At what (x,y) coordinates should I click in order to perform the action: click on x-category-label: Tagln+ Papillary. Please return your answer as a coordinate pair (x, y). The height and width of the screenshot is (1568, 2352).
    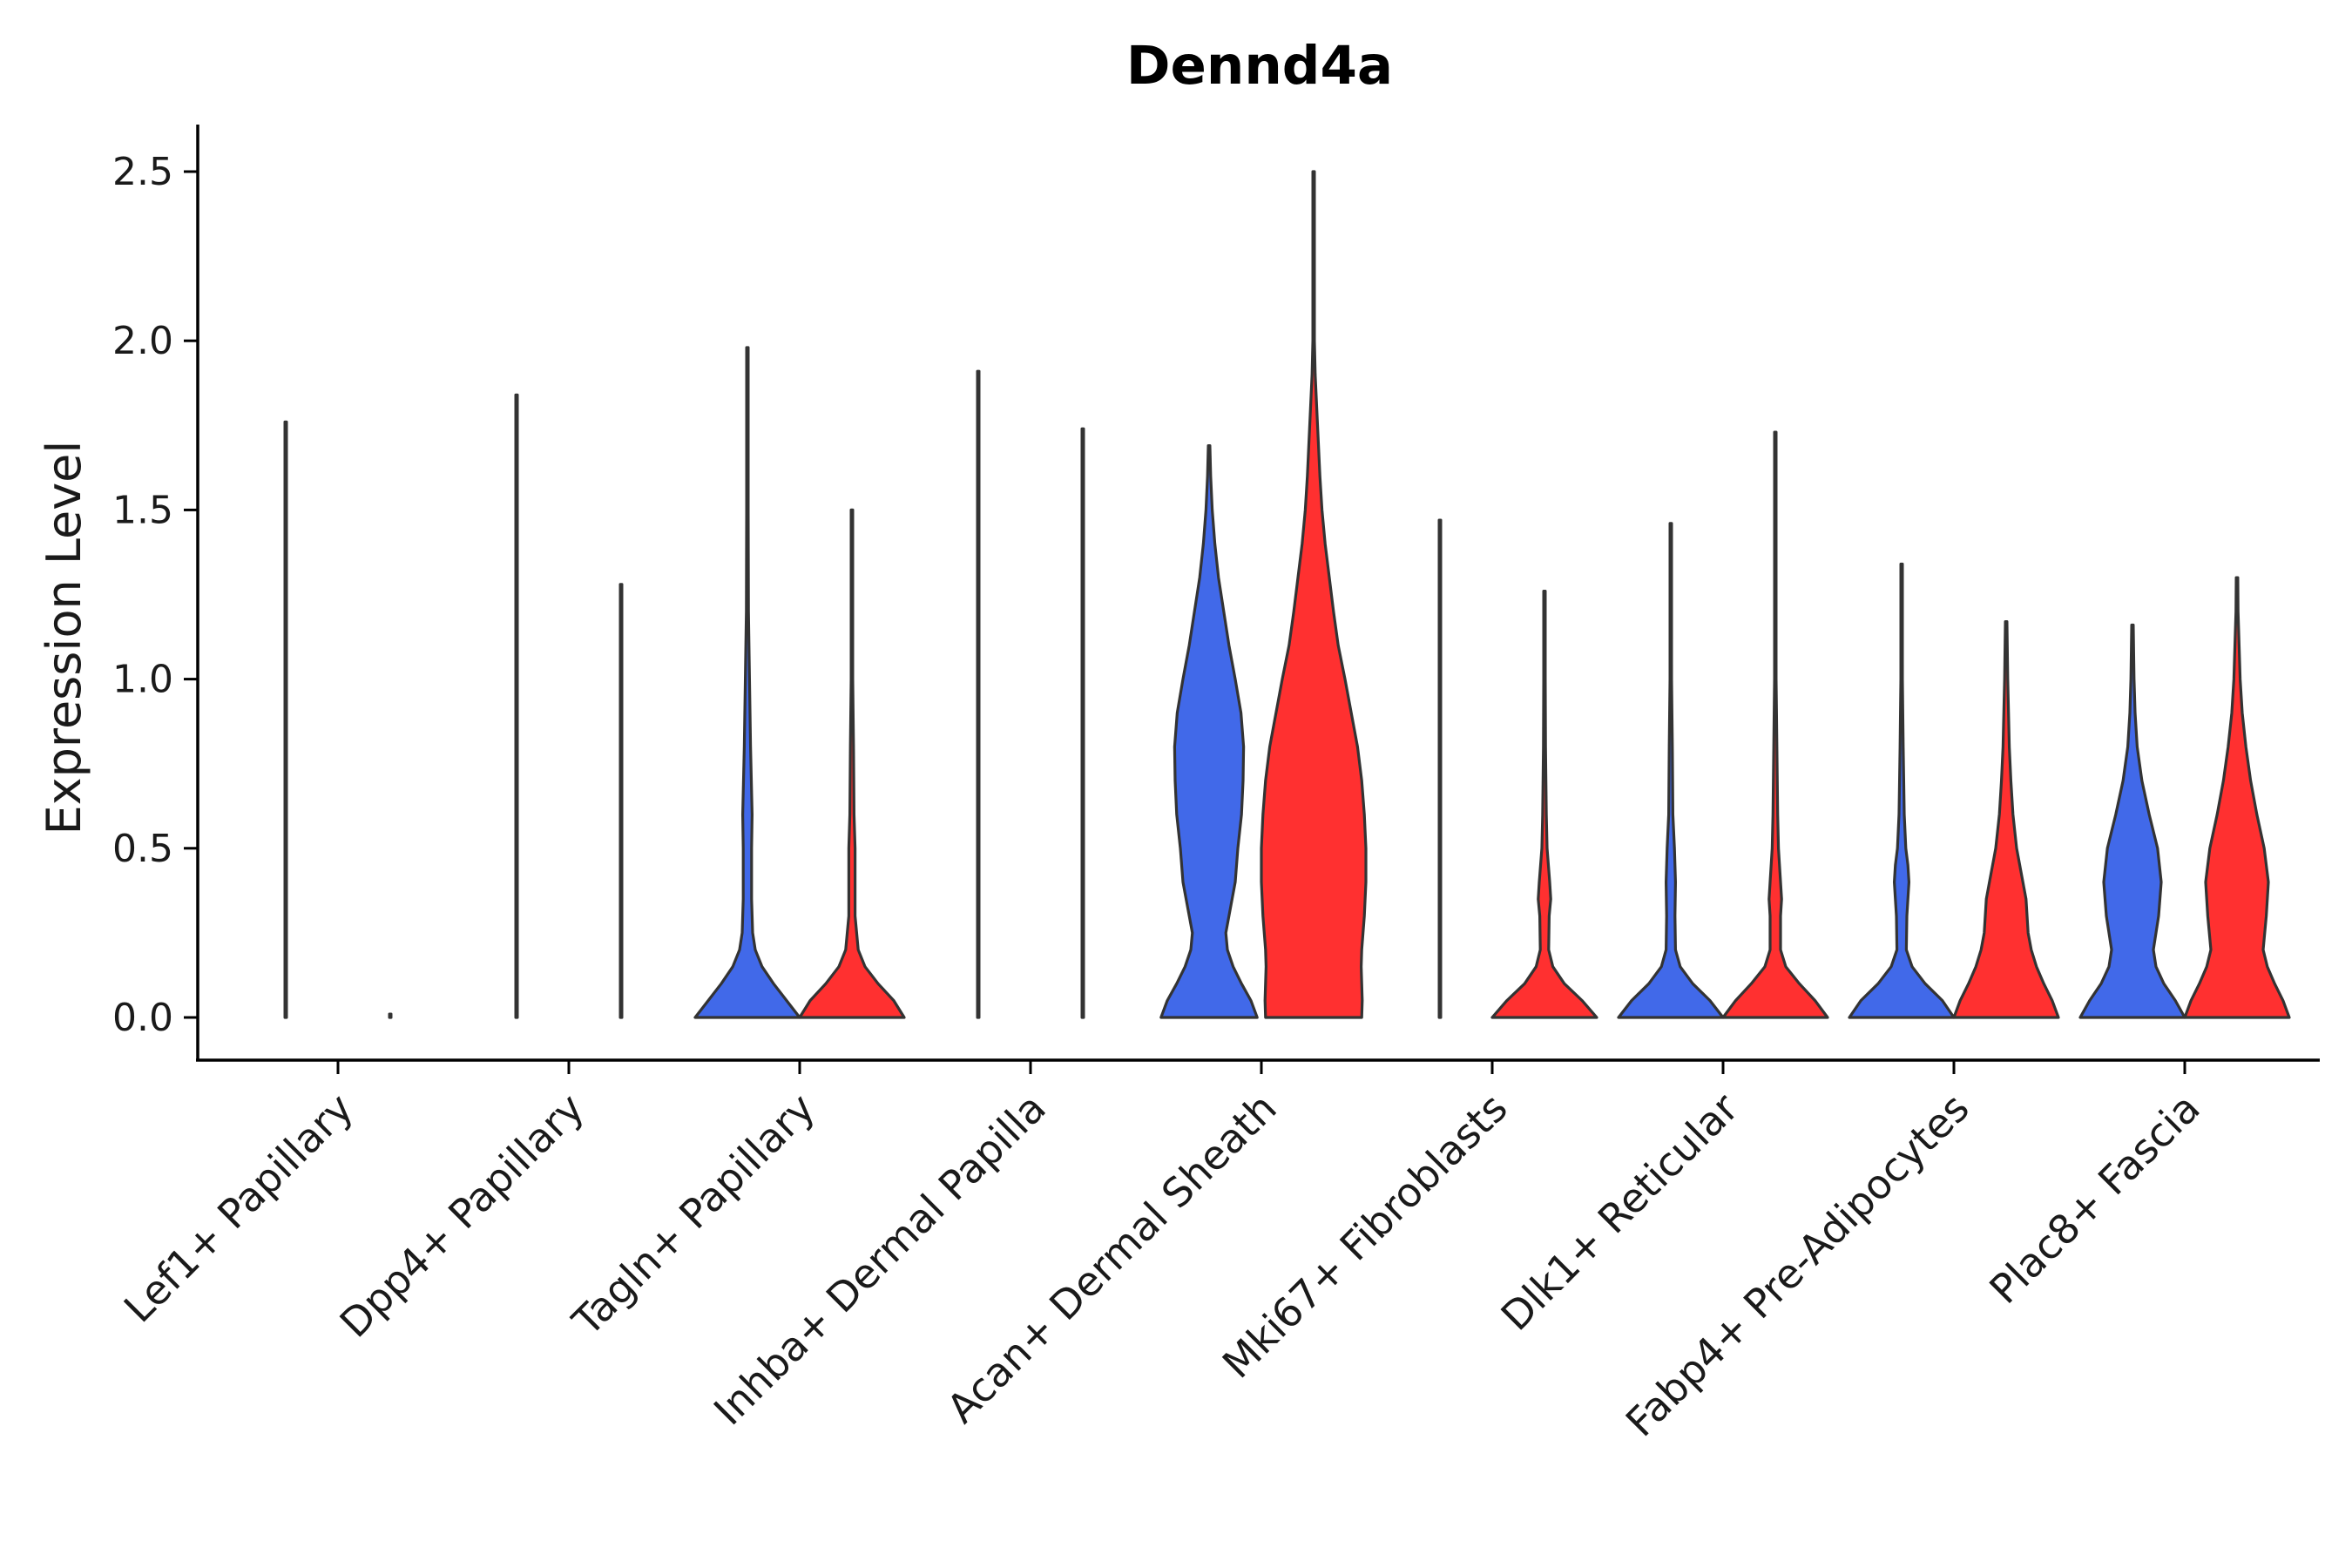
    Looking at the image, I should click on (693, 1215).